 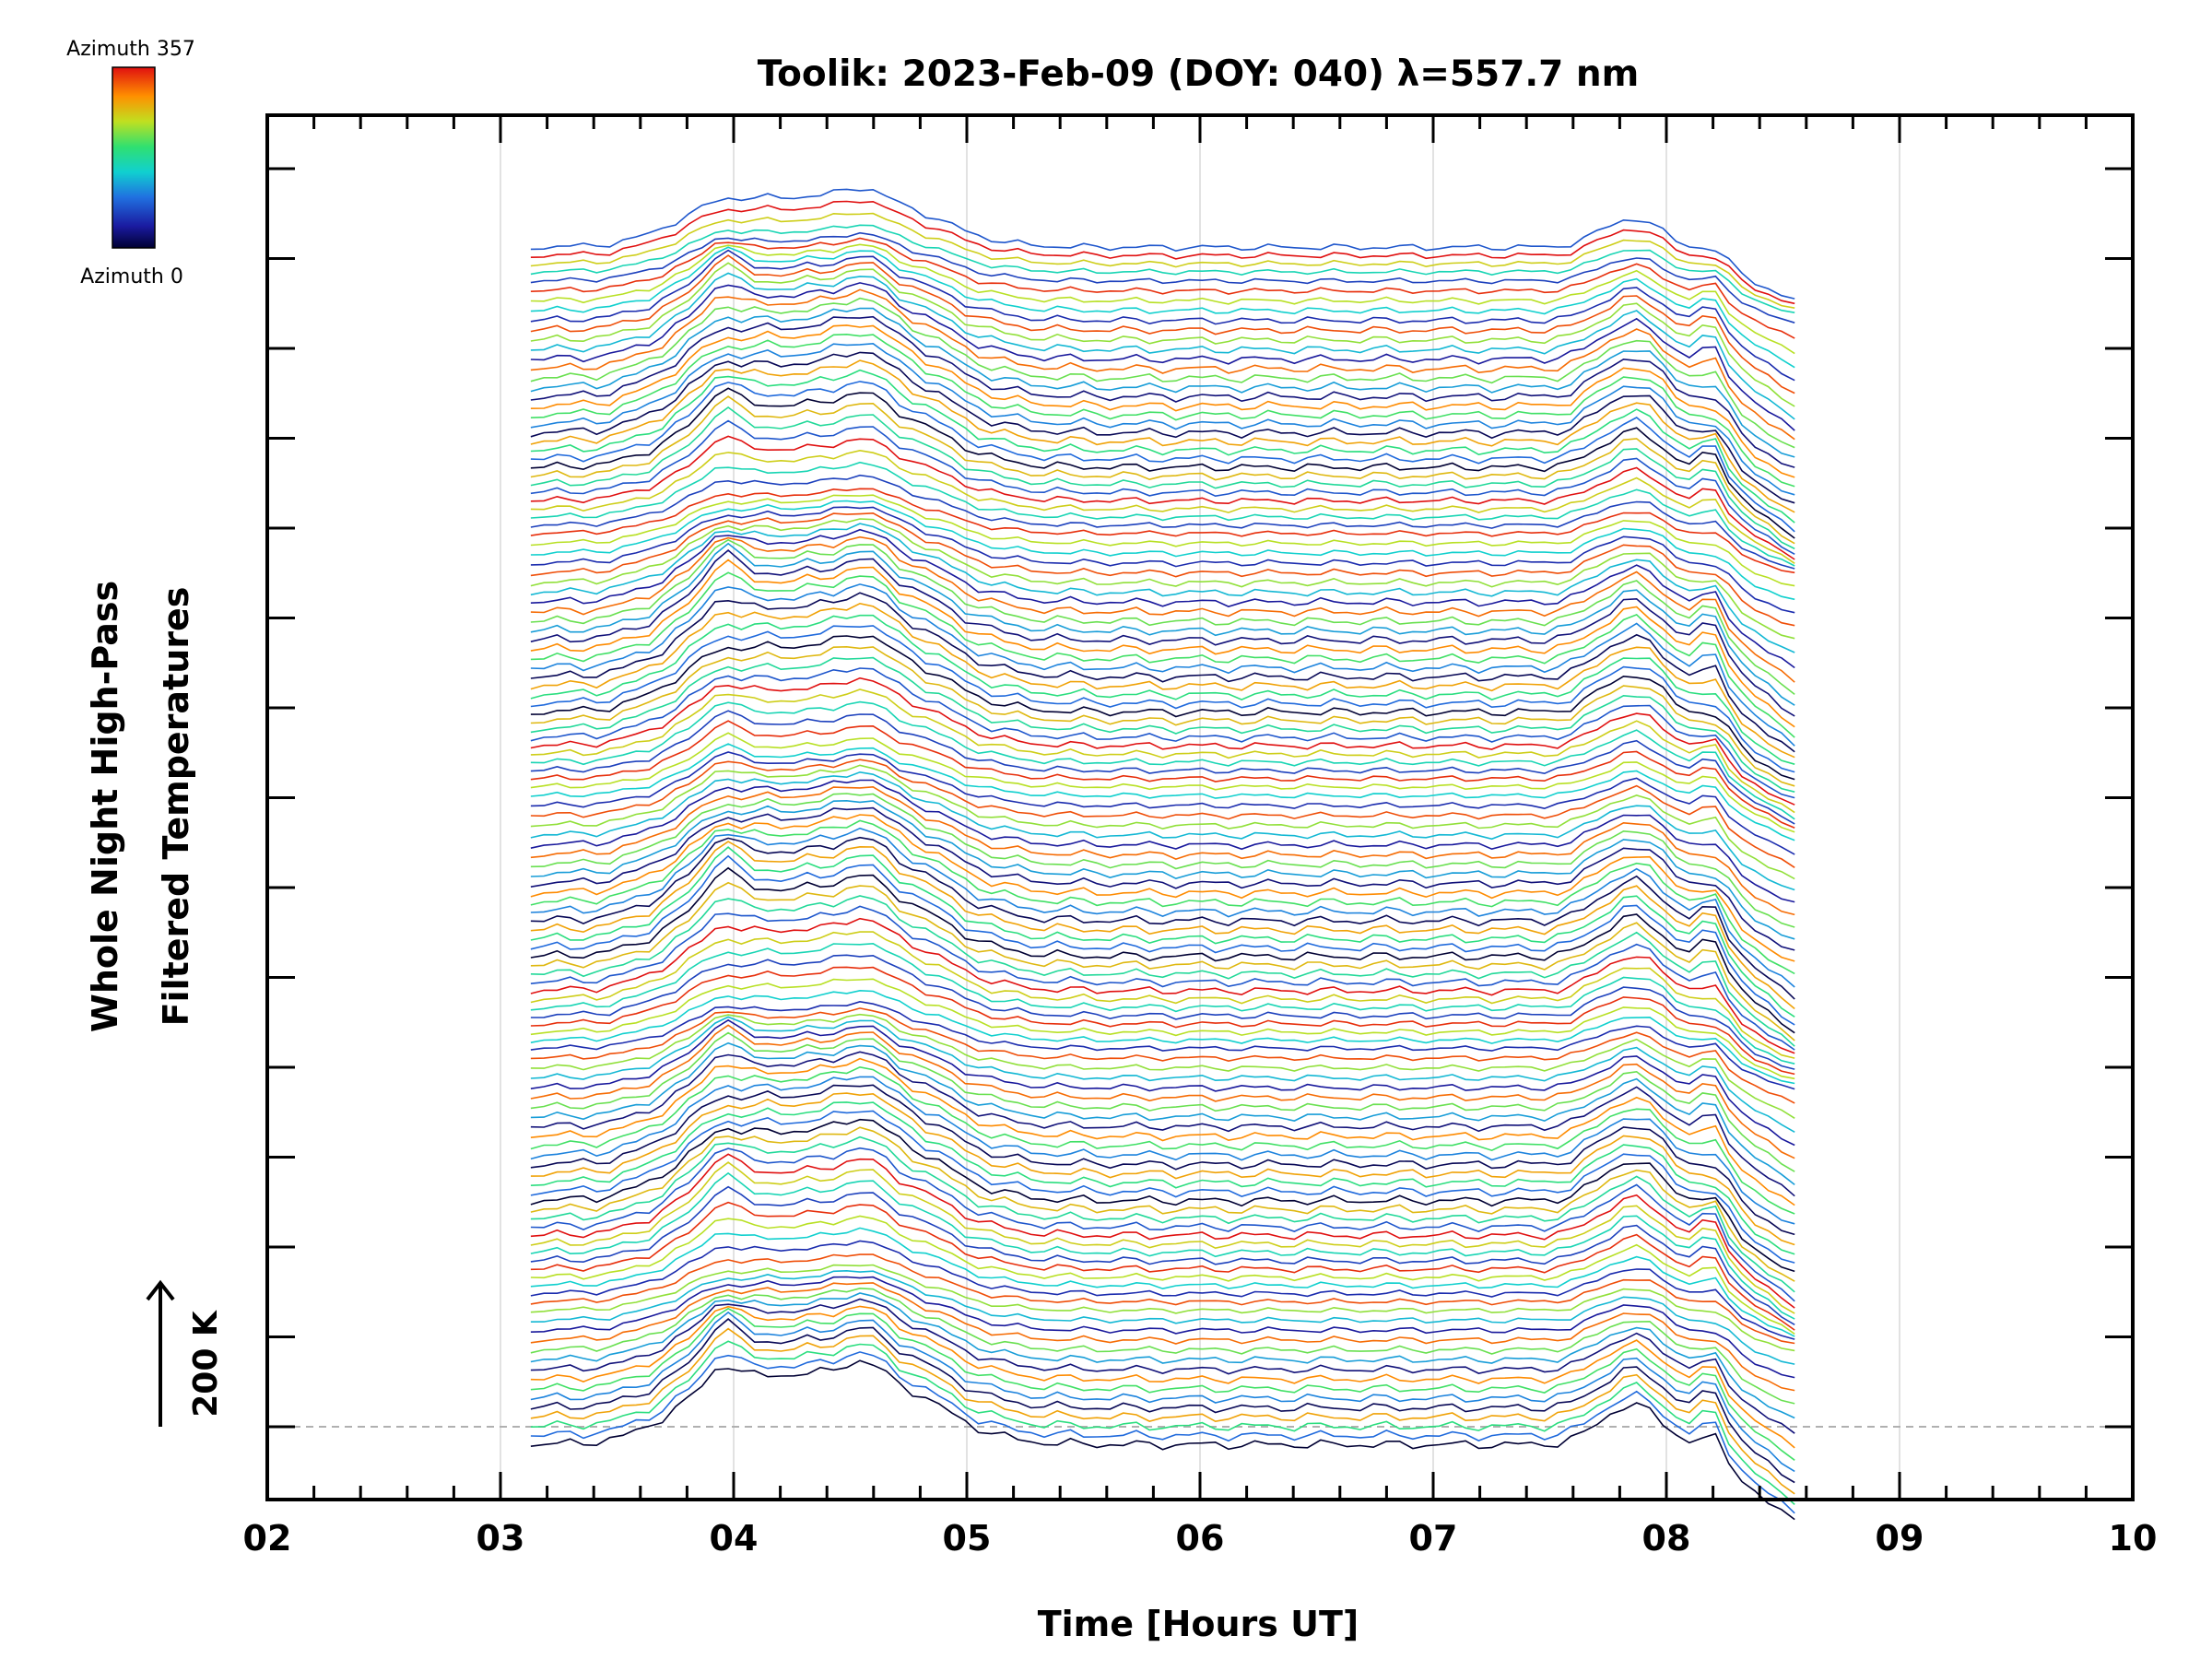 I want to click on scale-bar: 200 K, so click(x=185, y=1353).